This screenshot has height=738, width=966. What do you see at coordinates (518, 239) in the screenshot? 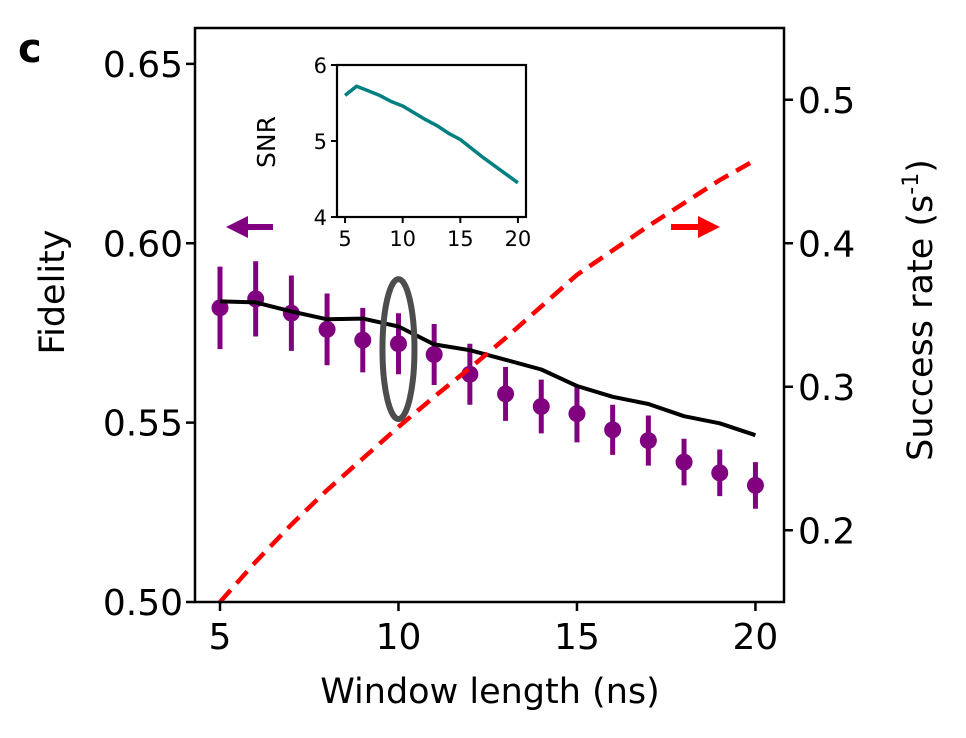
I see `inset-x-tick-label: 20` at bounding box center [518, 239].